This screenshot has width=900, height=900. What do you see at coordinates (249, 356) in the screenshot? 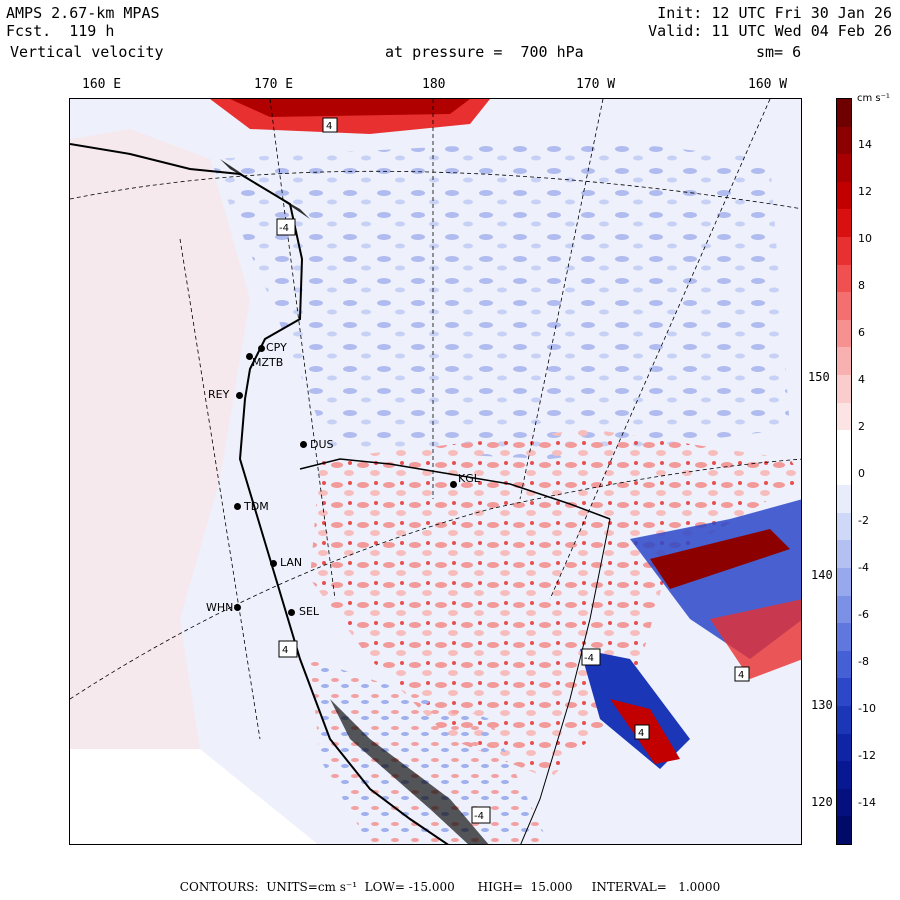
I see `station-dot-mztb` at bounding box center [249, 356].